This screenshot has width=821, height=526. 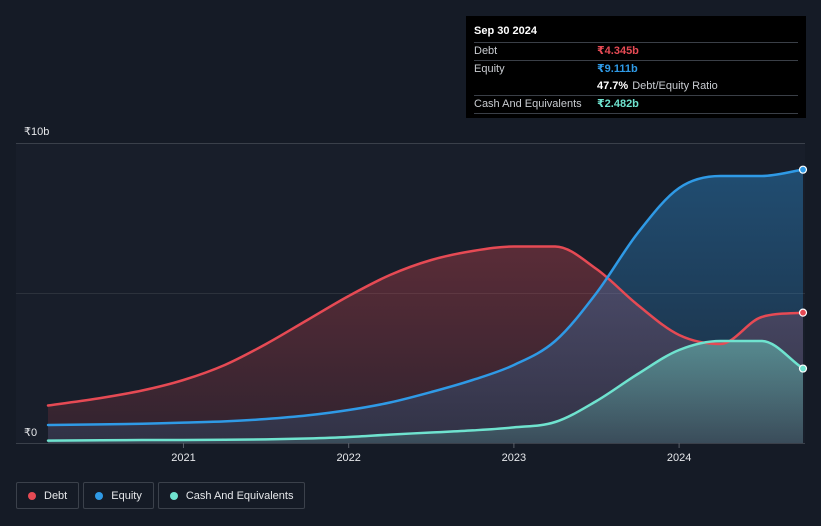 I want to click on legend-item-equity: Equity, so click(x=118, y=495).